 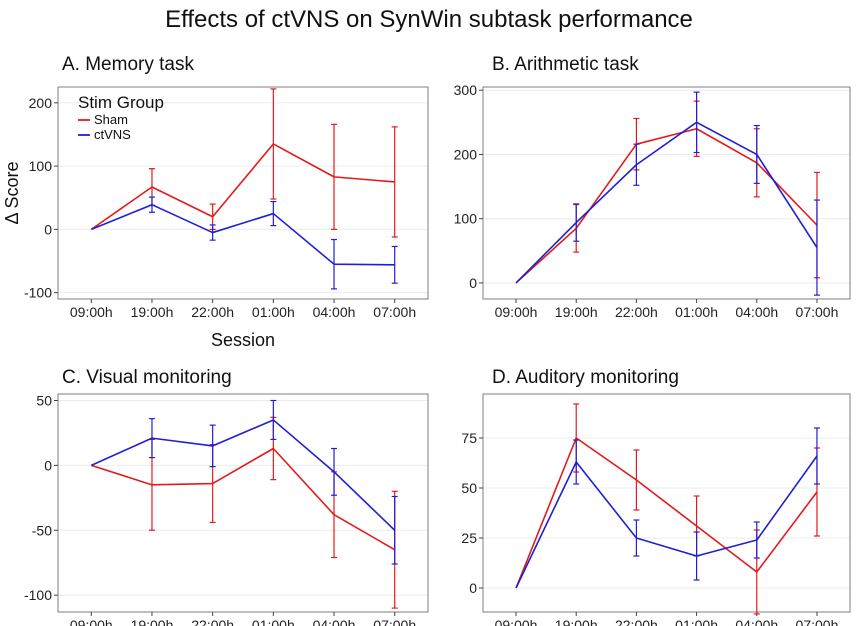 What do you see at coordinates (112, 134) in the screenshot?
I see `legend-label-ctvns: ctVNS` at bounding box center [112, 134].